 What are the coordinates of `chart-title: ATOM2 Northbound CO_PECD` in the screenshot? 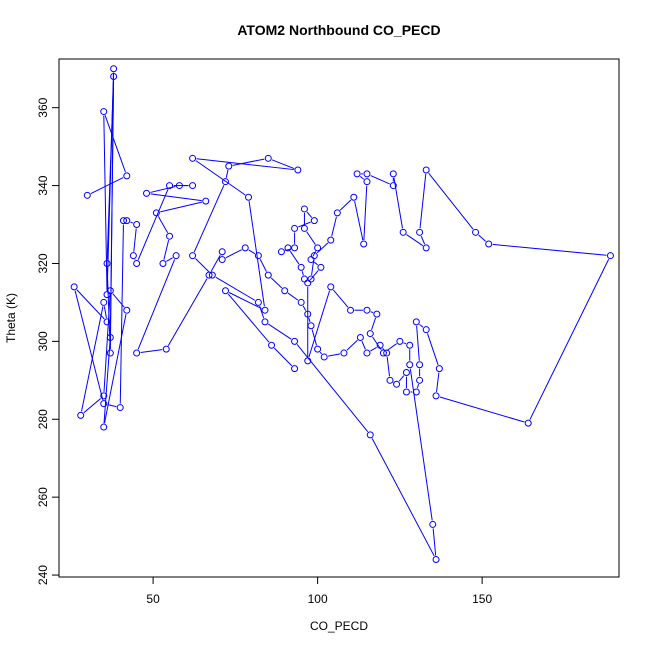 It's located at (338, 30).